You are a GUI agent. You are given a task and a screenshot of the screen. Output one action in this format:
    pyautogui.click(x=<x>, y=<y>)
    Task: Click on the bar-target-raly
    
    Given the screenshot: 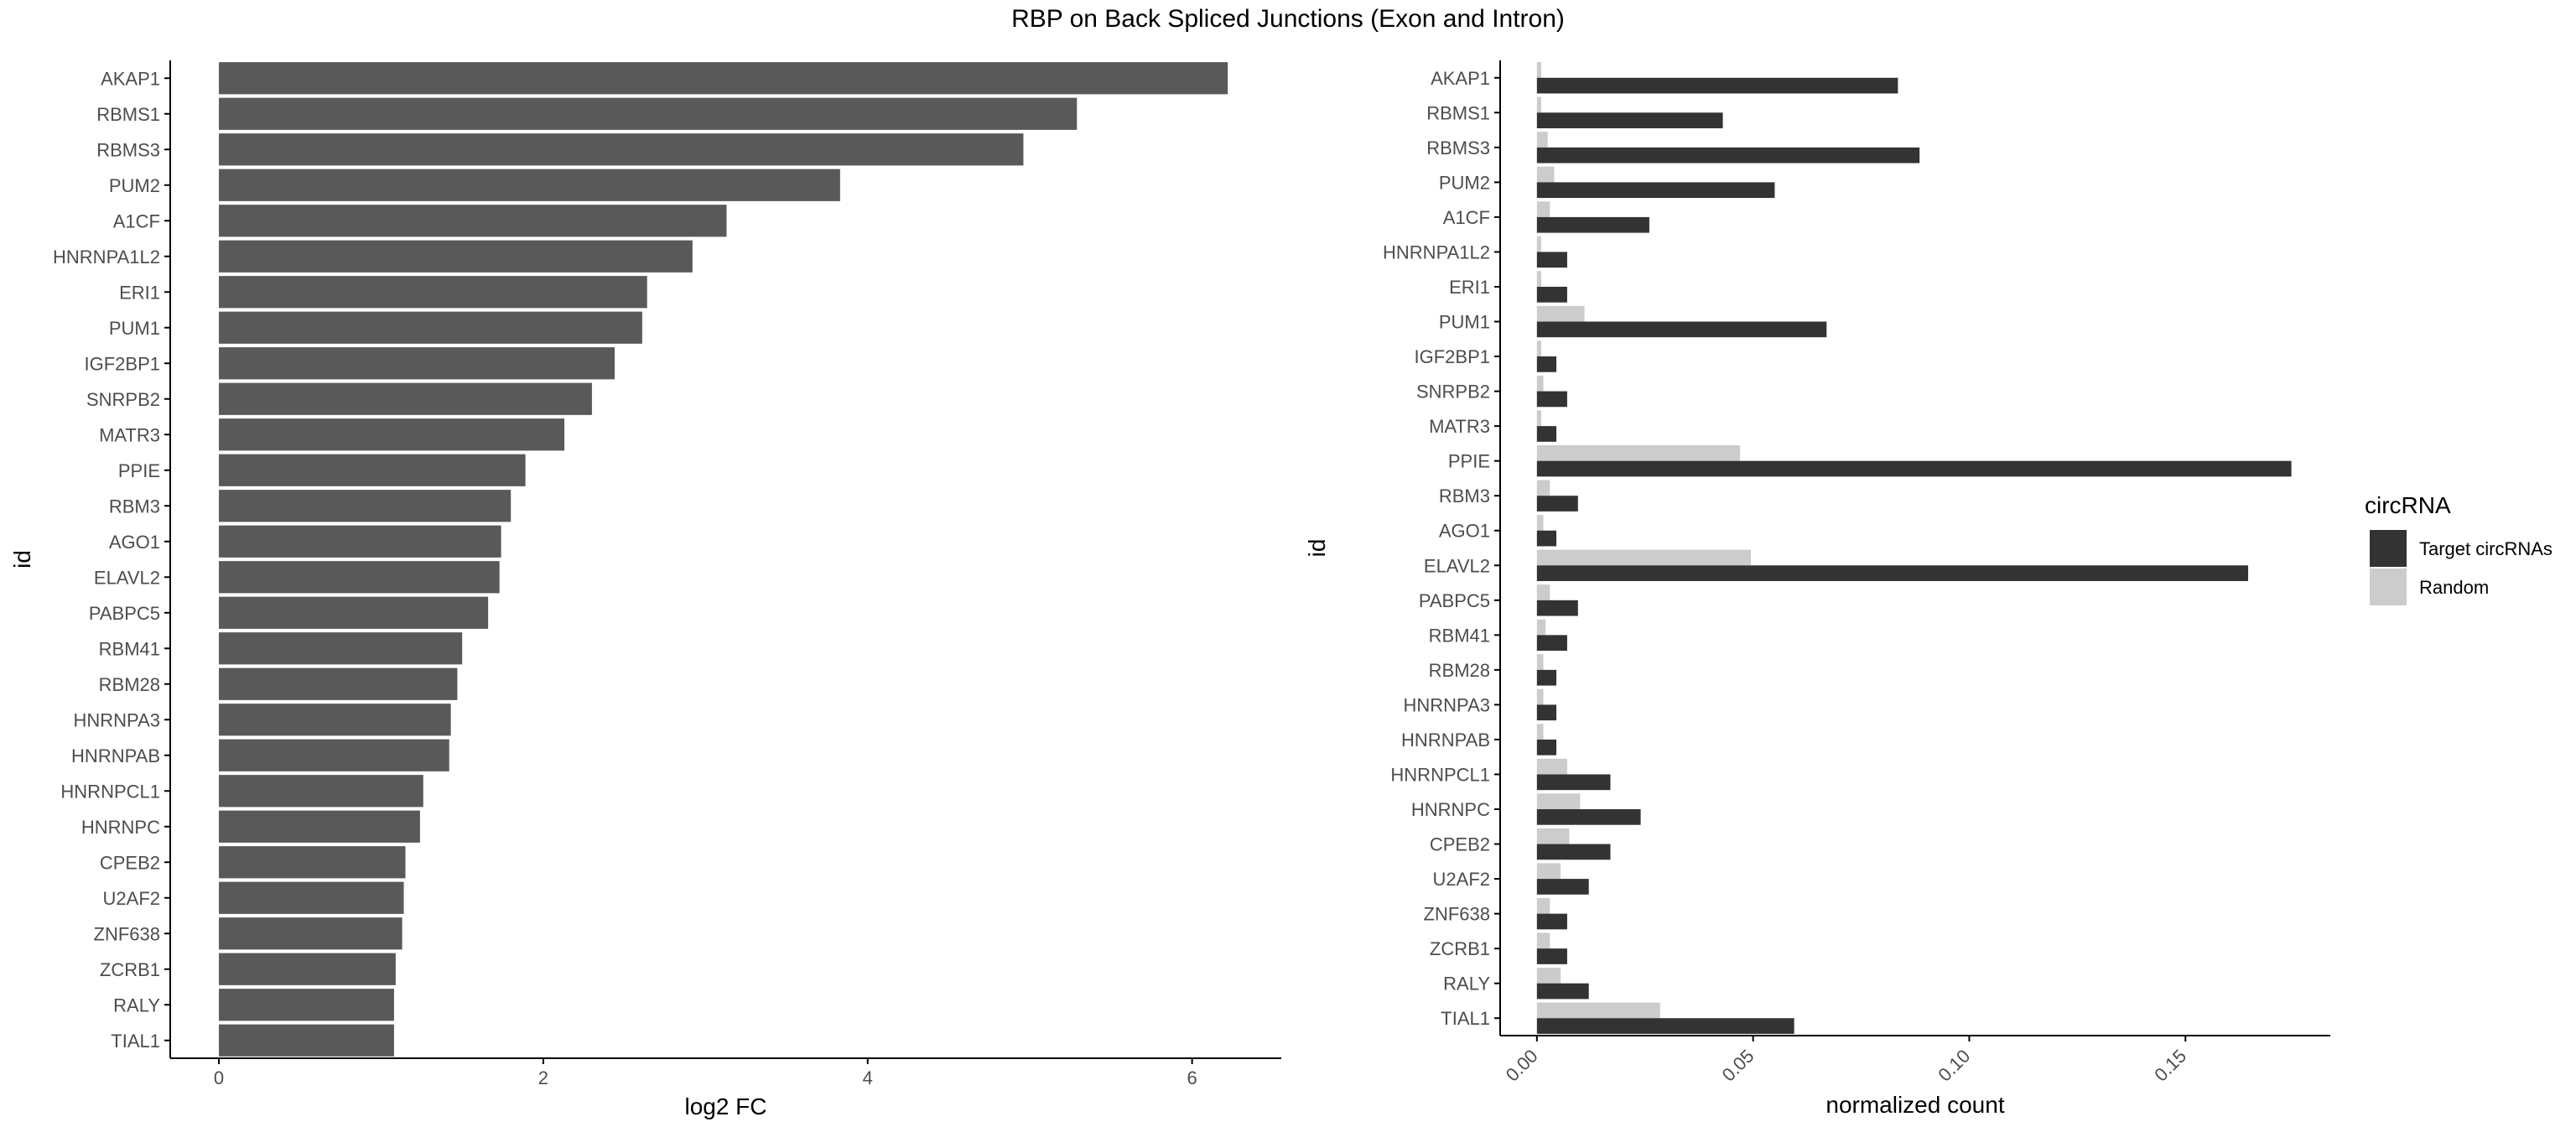 What is the action you would take?
    pyautogui.click(x=1562, y=991)
    